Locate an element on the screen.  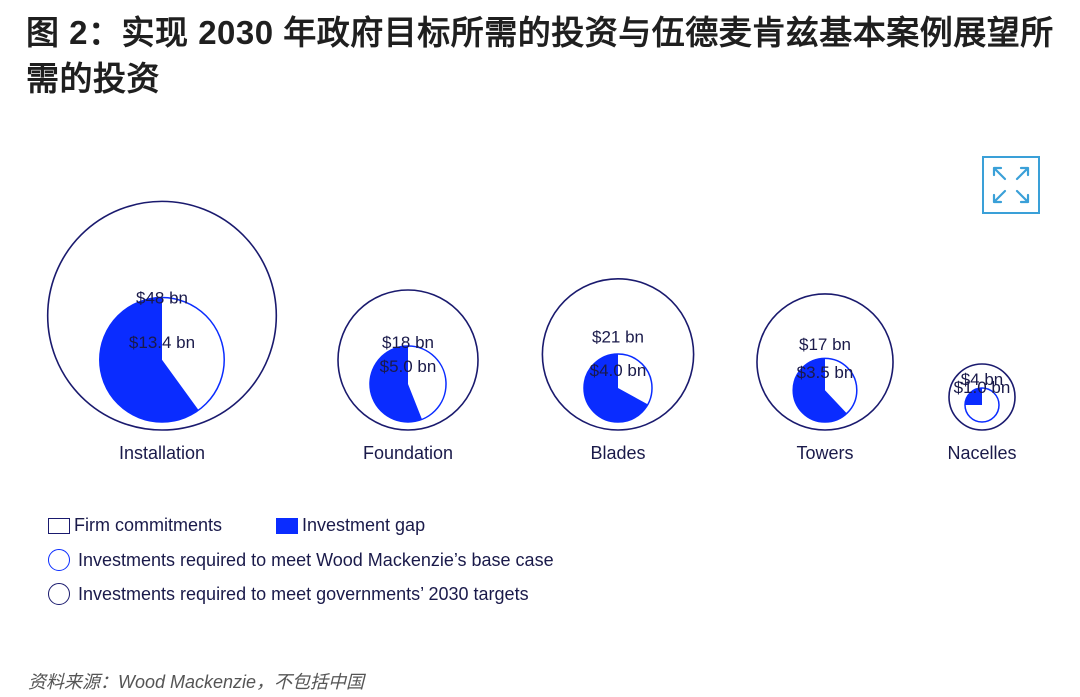
category-label: Foundation is located at coordinates (408, 453).